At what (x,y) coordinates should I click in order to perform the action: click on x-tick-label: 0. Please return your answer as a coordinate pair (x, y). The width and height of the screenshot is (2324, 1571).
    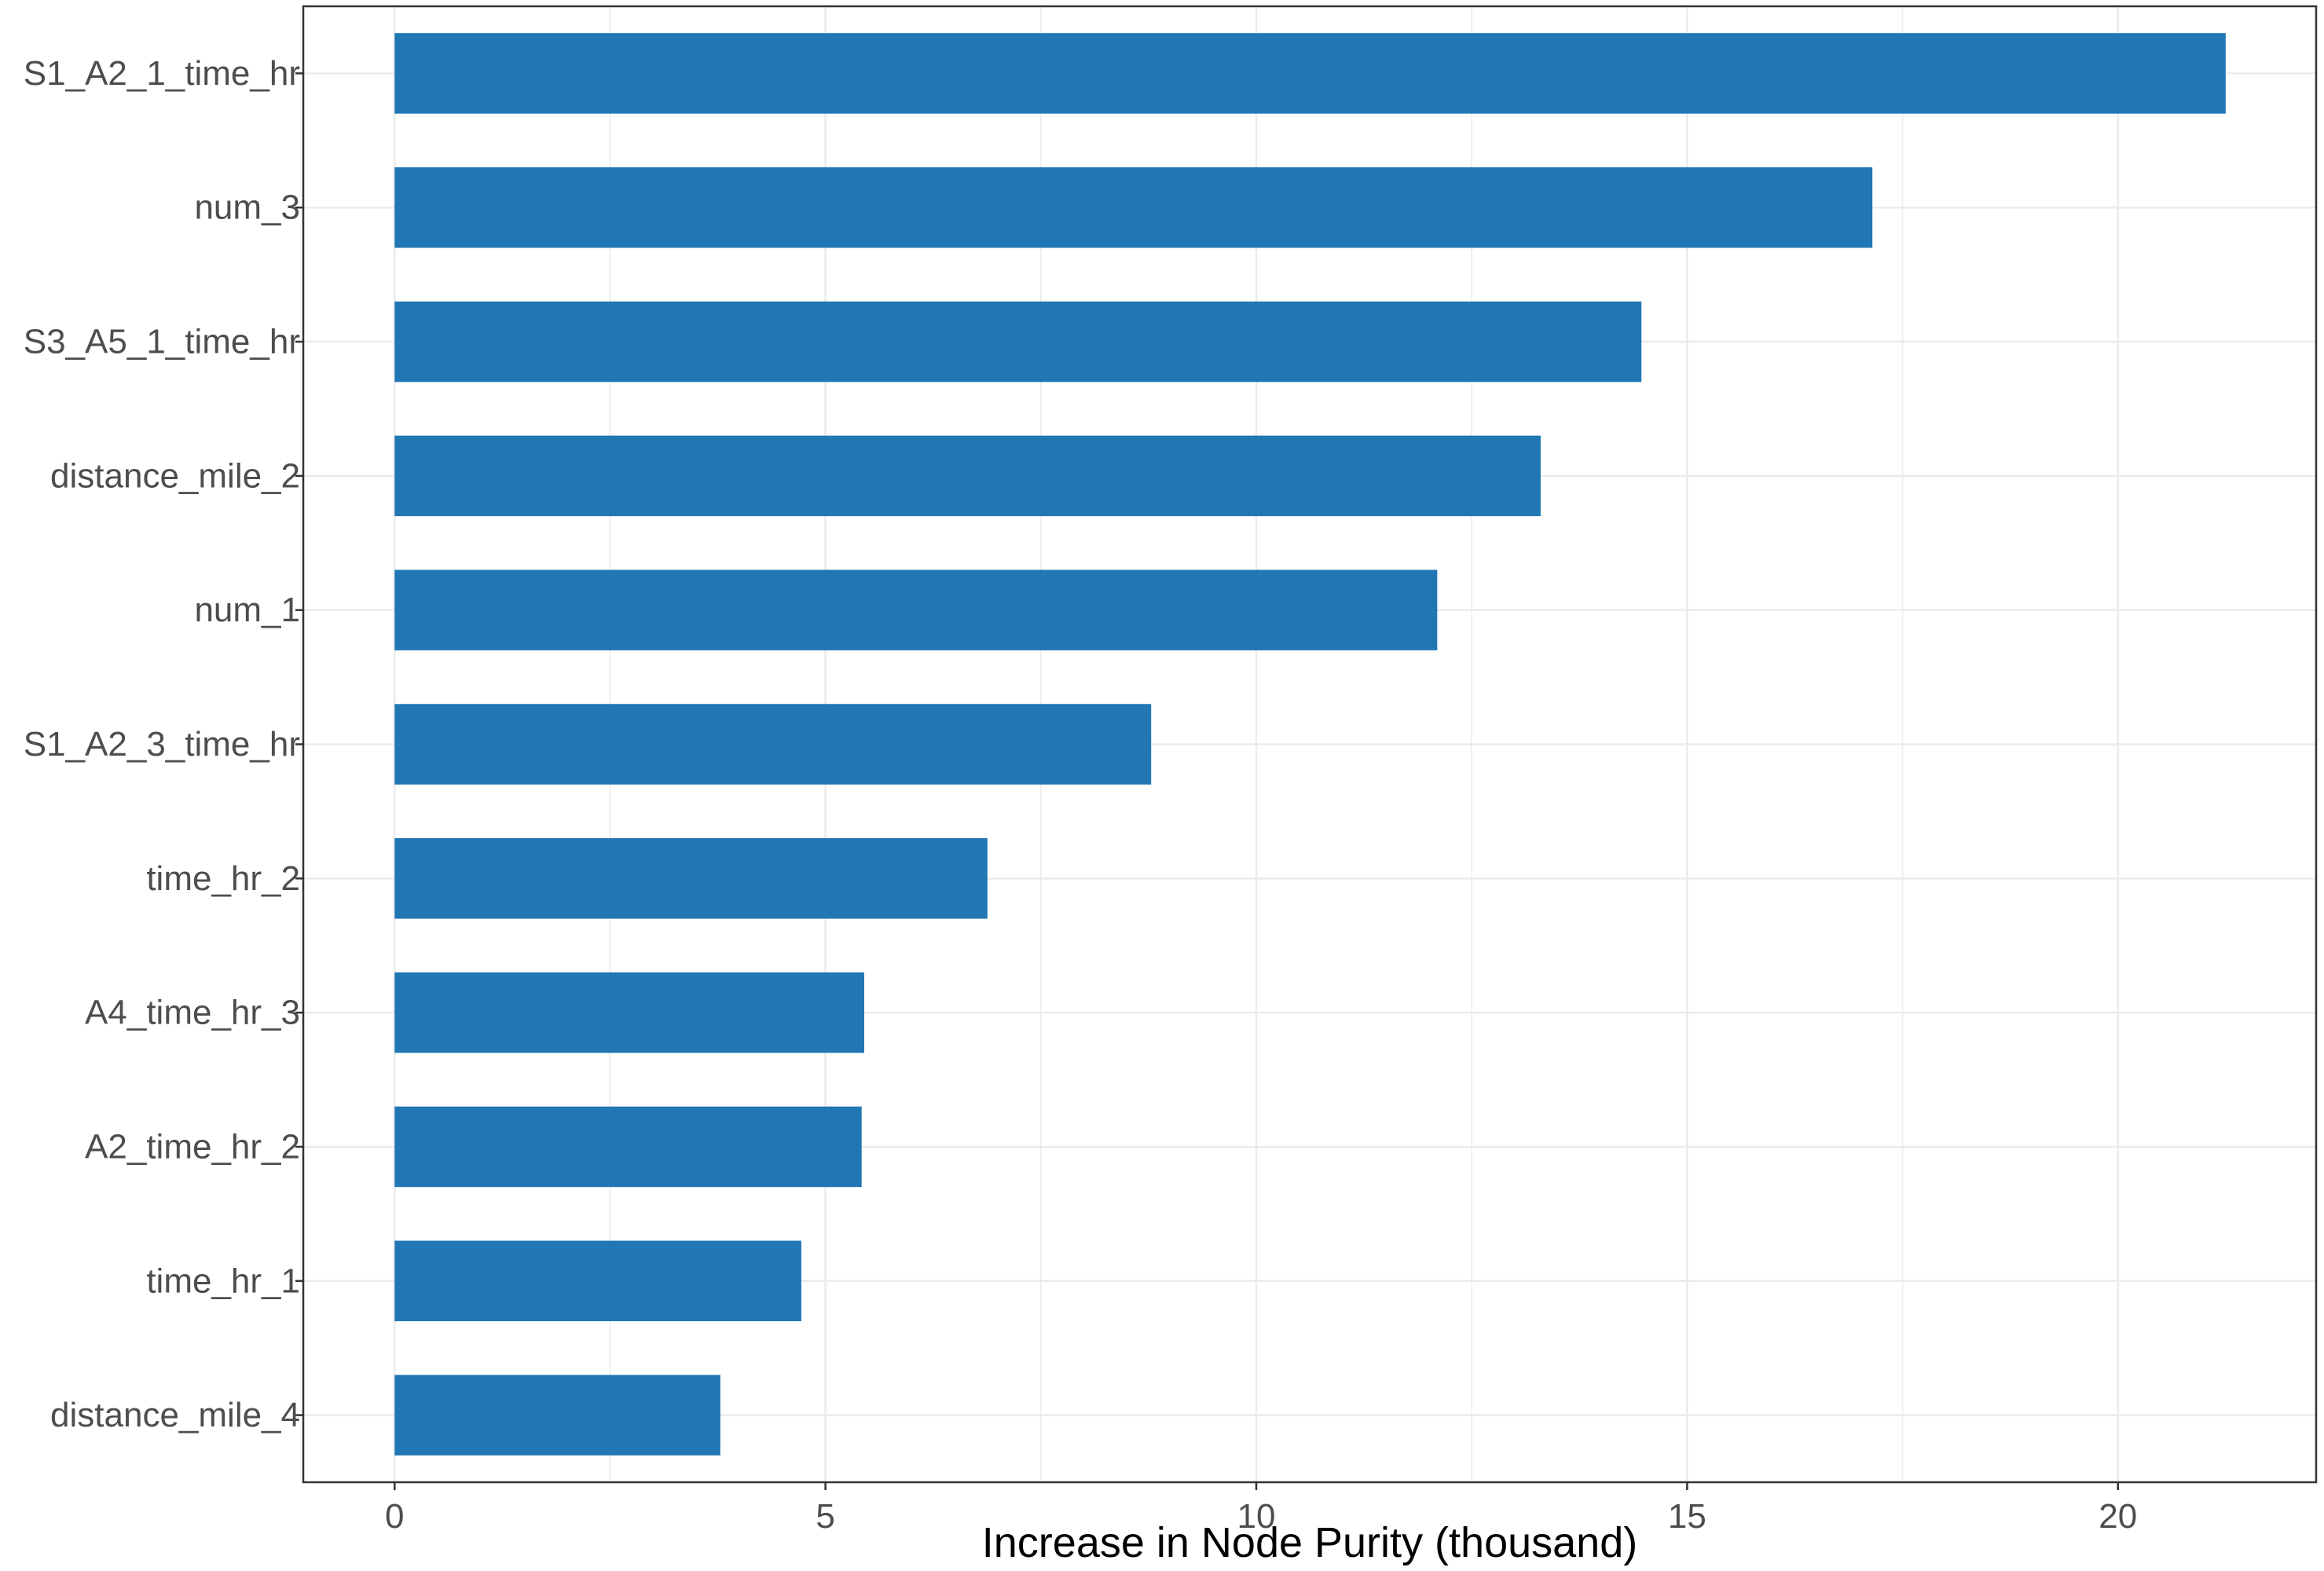
    Looking at the image, I should click on (394, 1516).